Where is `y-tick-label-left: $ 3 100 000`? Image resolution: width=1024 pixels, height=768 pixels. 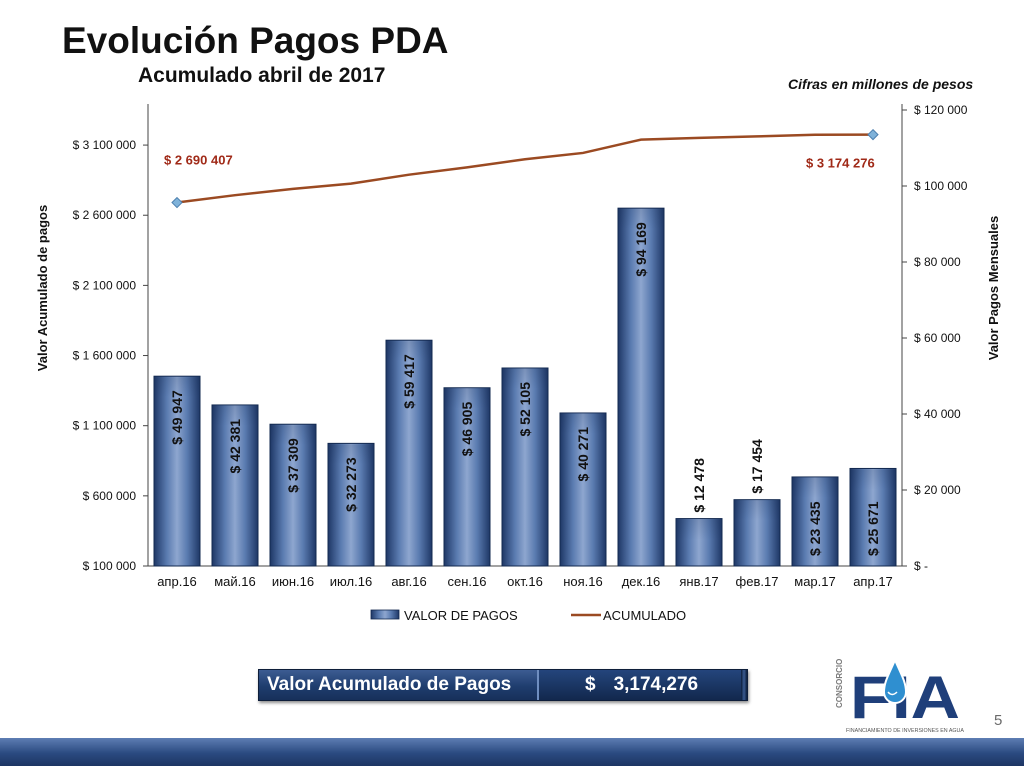
y-tick-label-left: $ 3 100 000 is located at coordinates (105, 145).